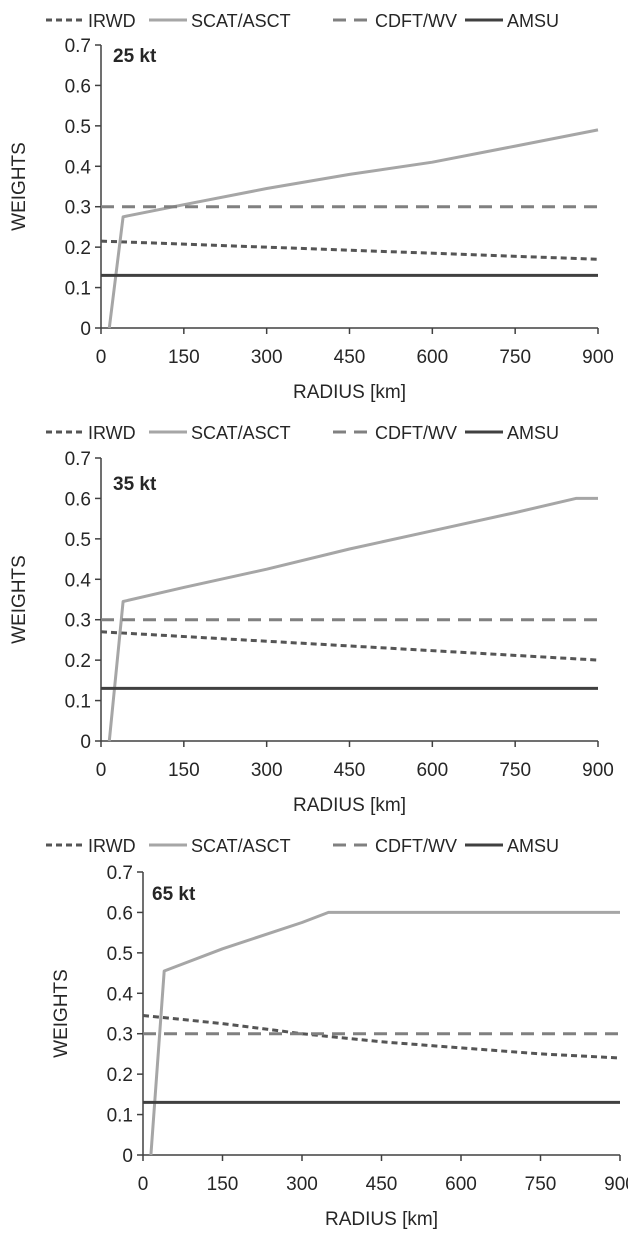 The image size is (628, 1236). What do you see at coordinates (135, 56) in the screenshot?
I see `panel-title: 25 kt` at bounding box center [135, 56].